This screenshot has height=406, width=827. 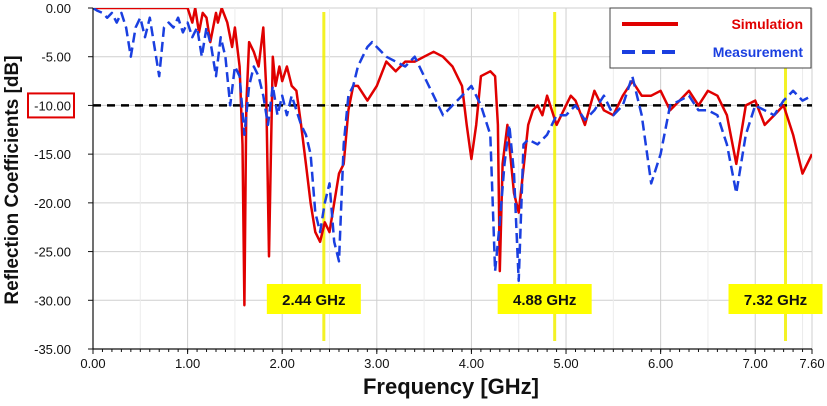 What do you see at coordinates (187, 363) in the screenshot?
I see `x-tick-label: 1.00` at bounding box center [187, 363].